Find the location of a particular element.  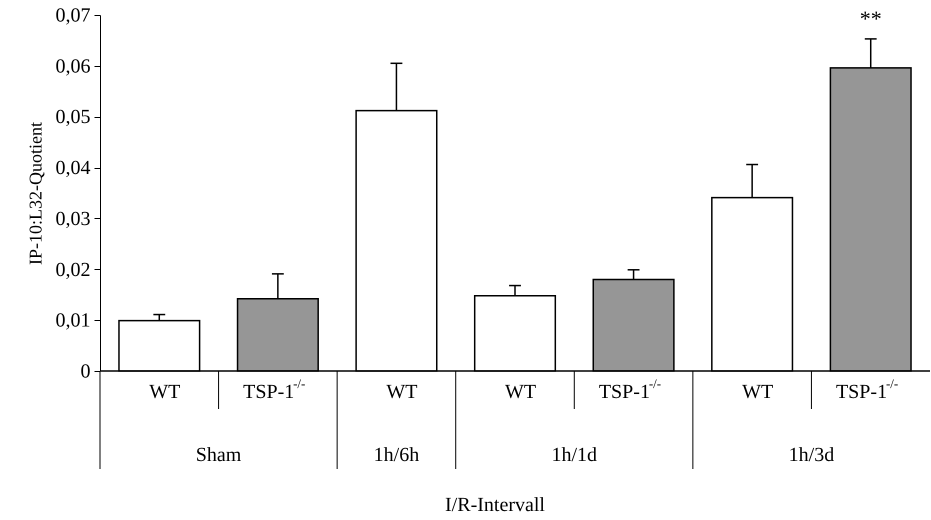

y-tick-label: 0,02 is located at coordinates (73, 269).